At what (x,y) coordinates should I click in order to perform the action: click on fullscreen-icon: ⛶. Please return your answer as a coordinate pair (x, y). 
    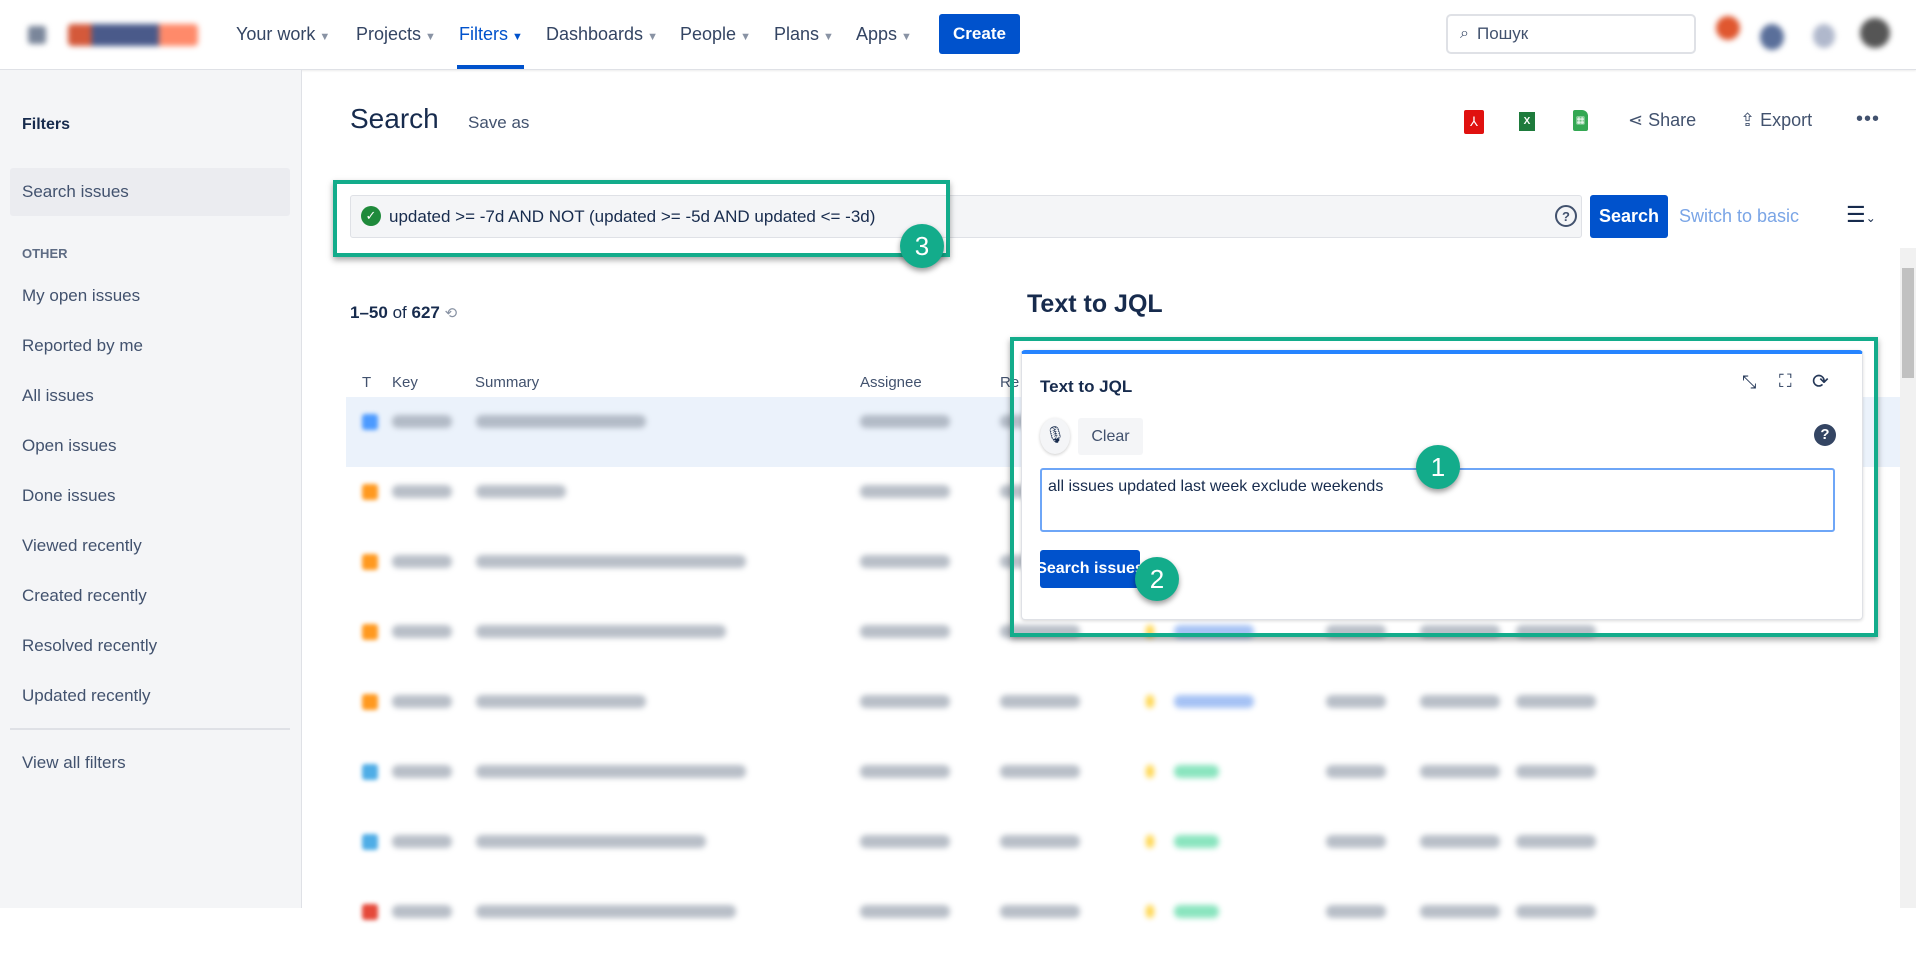
    Looking at the image, I should click on (1785, 381).